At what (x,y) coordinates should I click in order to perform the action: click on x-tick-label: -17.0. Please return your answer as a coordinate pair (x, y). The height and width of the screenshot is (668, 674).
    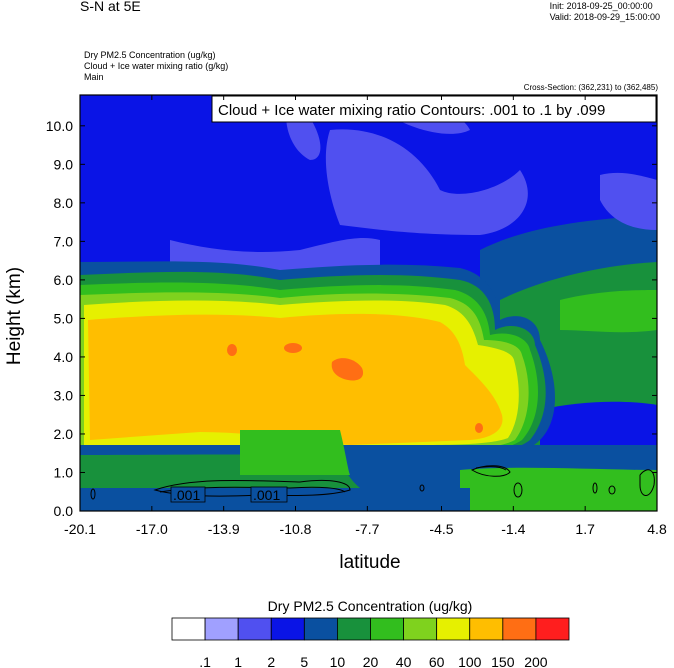
    Looking at the image, I should click on (152, 529).